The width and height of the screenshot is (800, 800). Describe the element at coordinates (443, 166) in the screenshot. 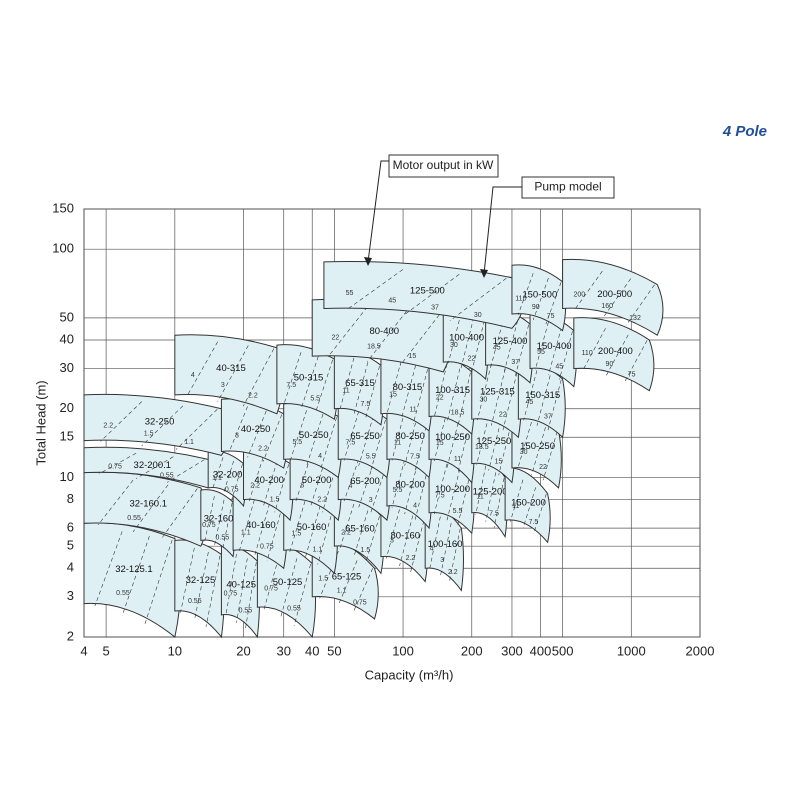

I see `annotation-box` at that location.